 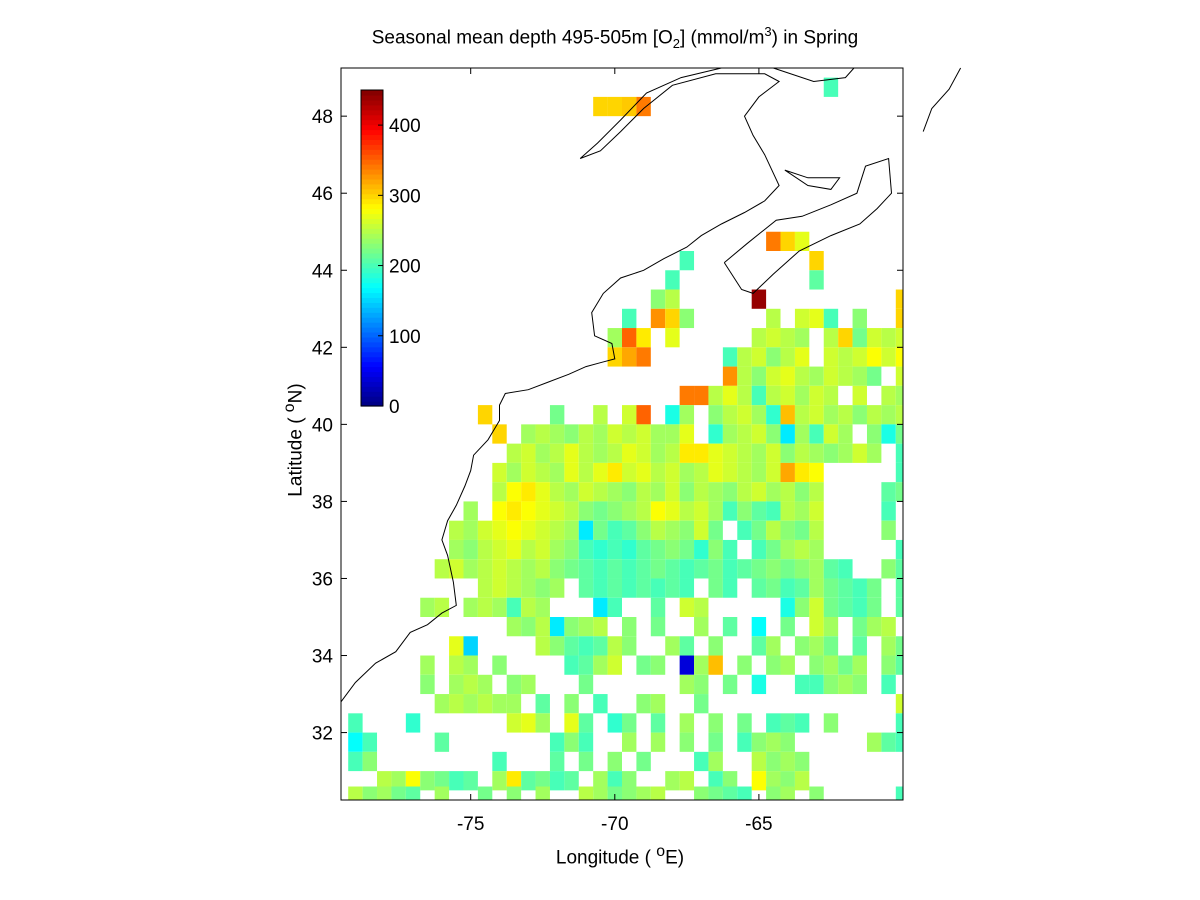 I want to click on y-tick-label: 48, so click(x=322, y=117).